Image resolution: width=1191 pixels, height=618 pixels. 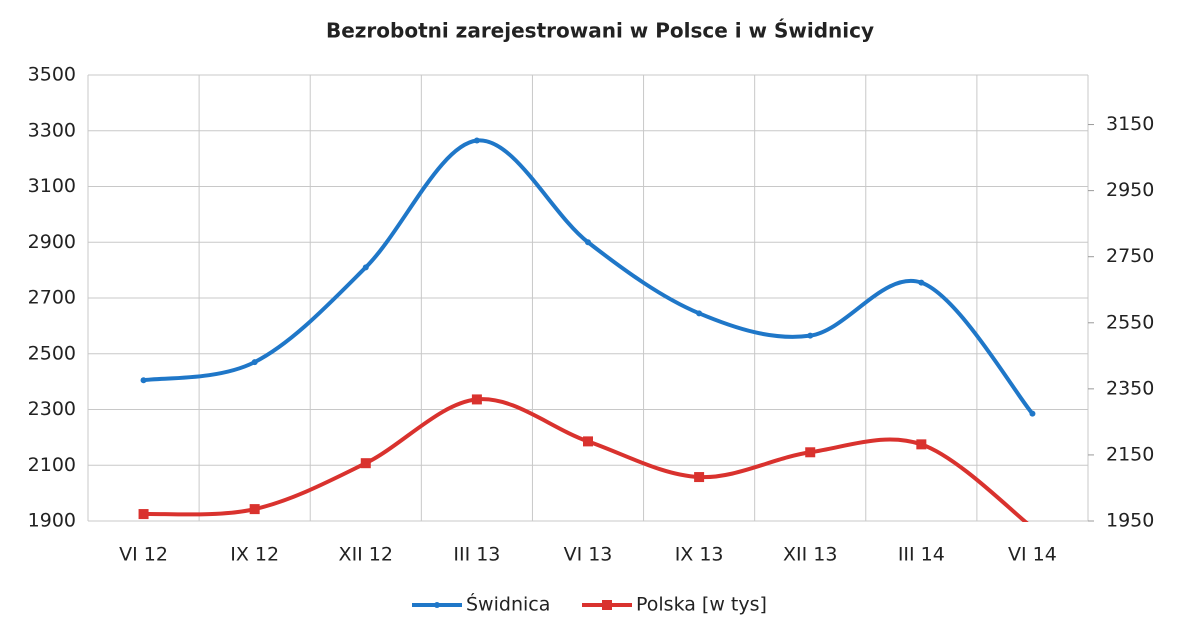 I want to click on y-tick-label: 2100, so click(x=52, y=465).